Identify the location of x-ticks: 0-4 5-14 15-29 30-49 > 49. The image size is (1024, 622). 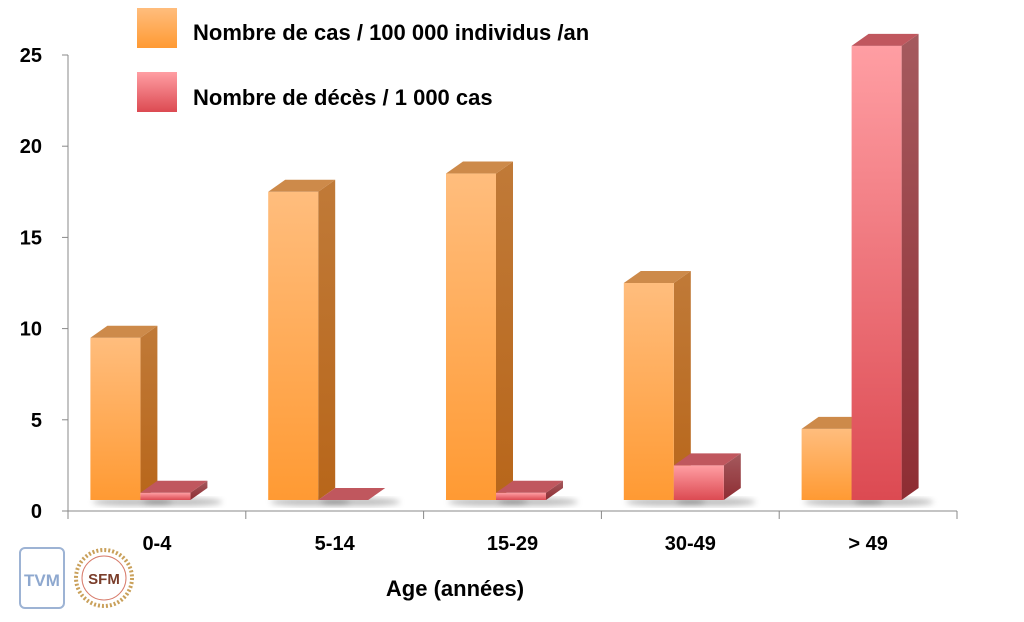
(512, 533).